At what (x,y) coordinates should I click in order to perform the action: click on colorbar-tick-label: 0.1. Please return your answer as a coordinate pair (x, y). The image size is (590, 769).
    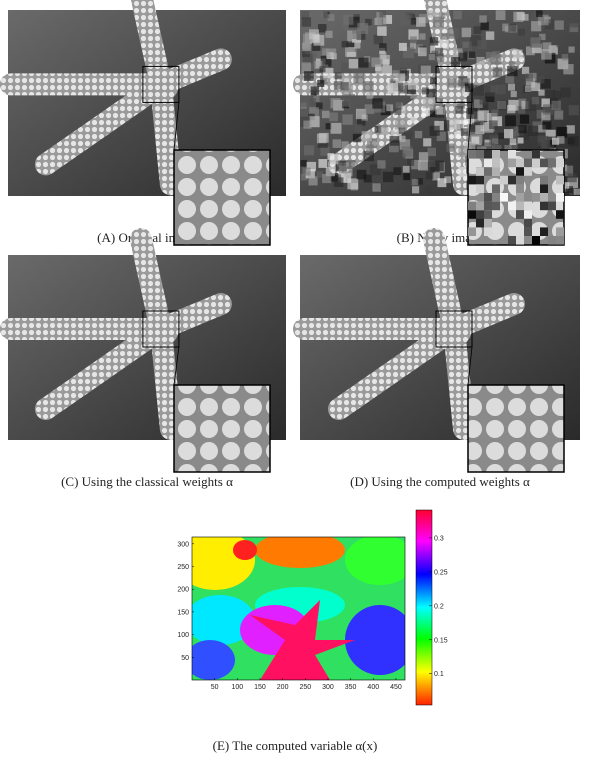
    Looking at the image, I should click on (439, 674).